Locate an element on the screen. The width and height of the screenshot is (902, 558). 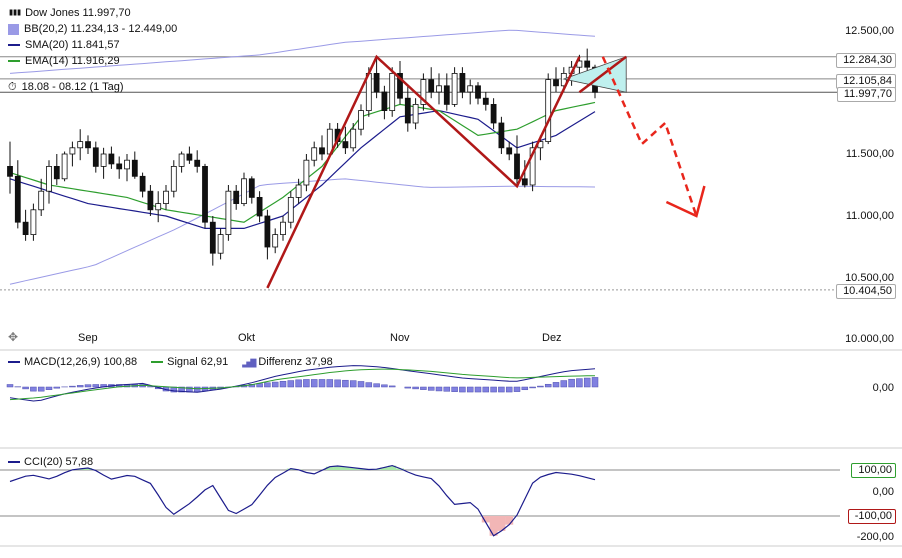
macd-axis-zero: 0,00 is located at coordinates (883, 388).